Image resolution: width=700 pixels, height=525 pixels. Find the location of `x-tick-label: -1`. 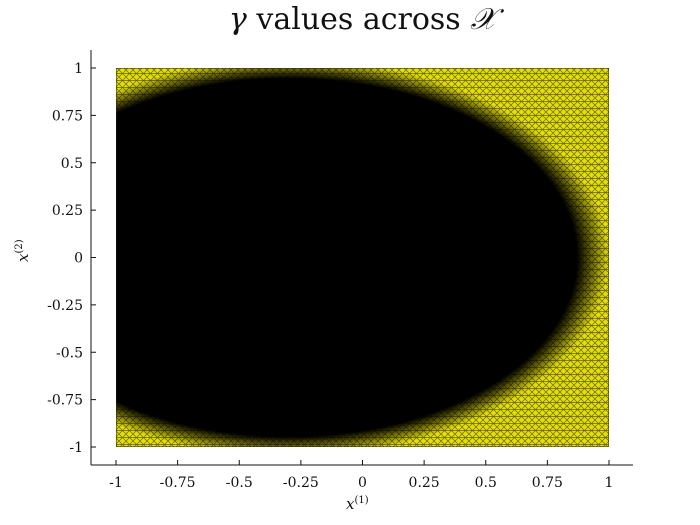

x-tick-label: -1 is located at coordinates (116, 483).